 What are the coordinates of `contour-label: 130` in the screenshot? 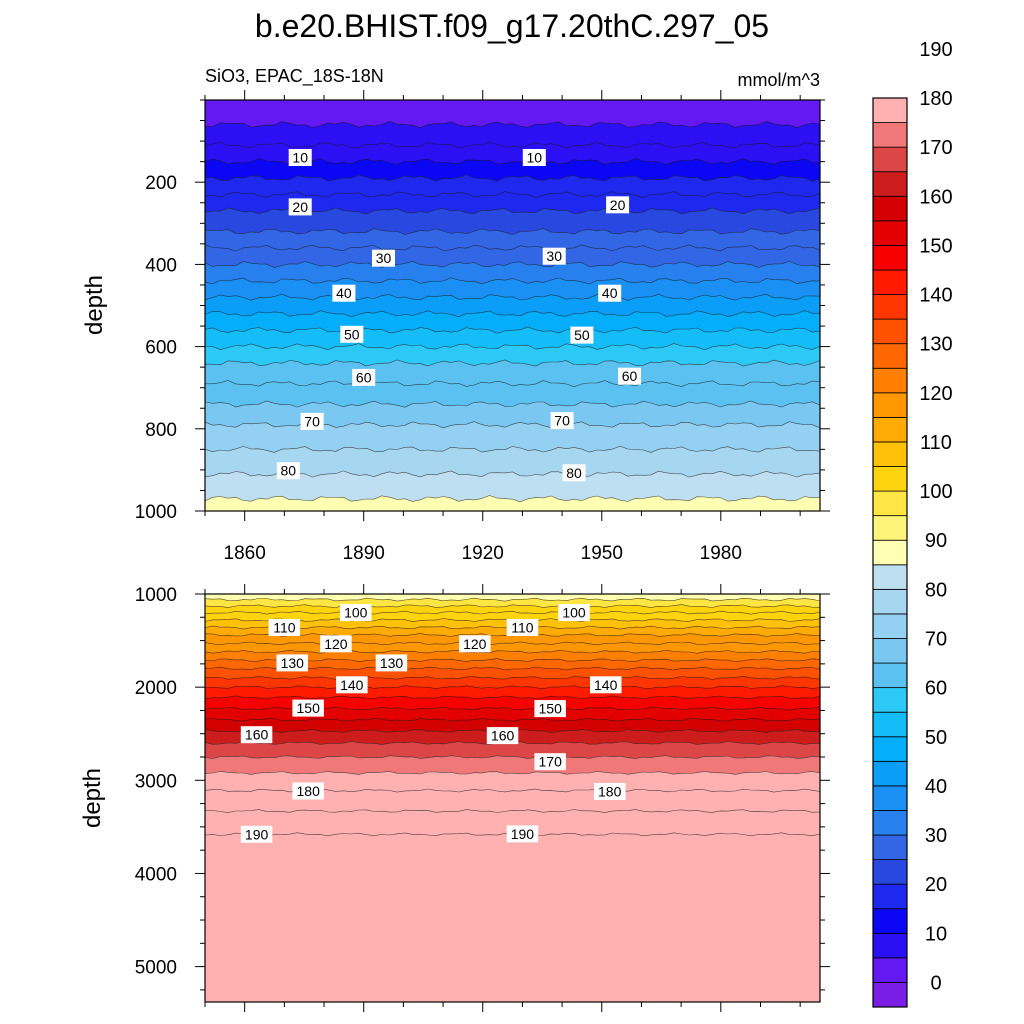 It's located at (391, 663).